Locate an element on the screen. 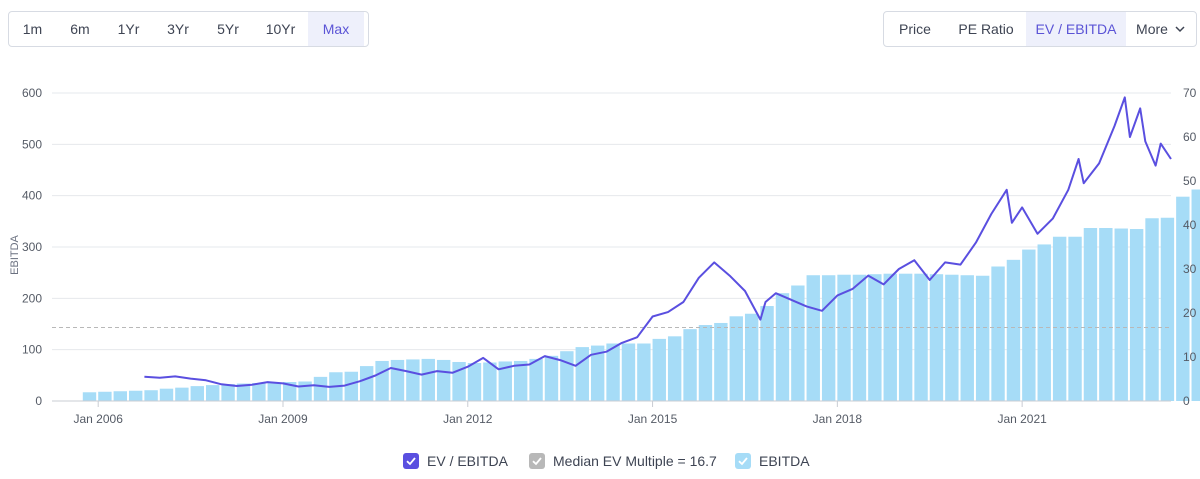 The height and width of the screenshot is (479, 1200). x-tick-label: Jan 2021 is located at coordinates (1022, 419).